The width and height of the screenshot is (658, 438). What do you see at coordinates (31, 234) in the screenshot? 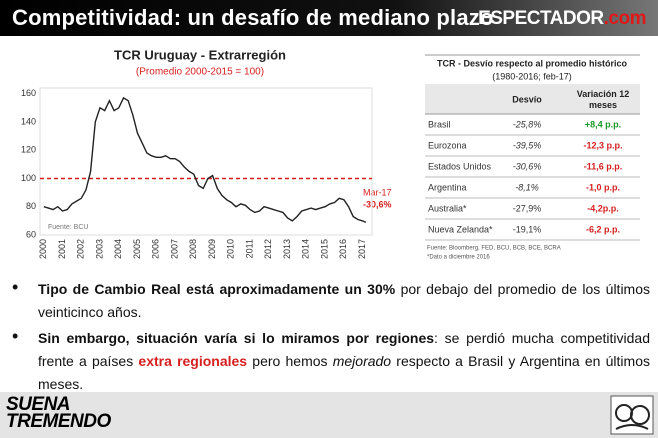
I see `y-tick-label: 60` at bounding box center [31, 234].